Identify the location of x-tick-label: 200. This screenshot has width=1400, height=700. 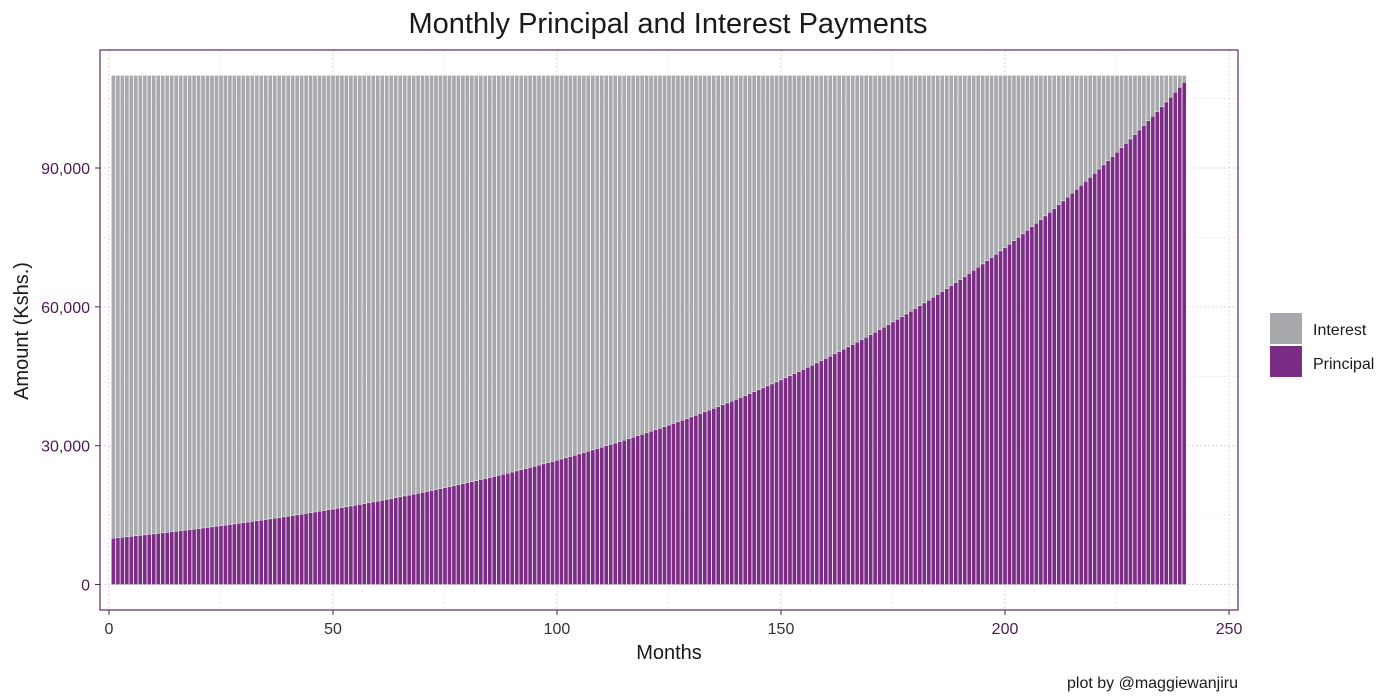
(1005, 629).